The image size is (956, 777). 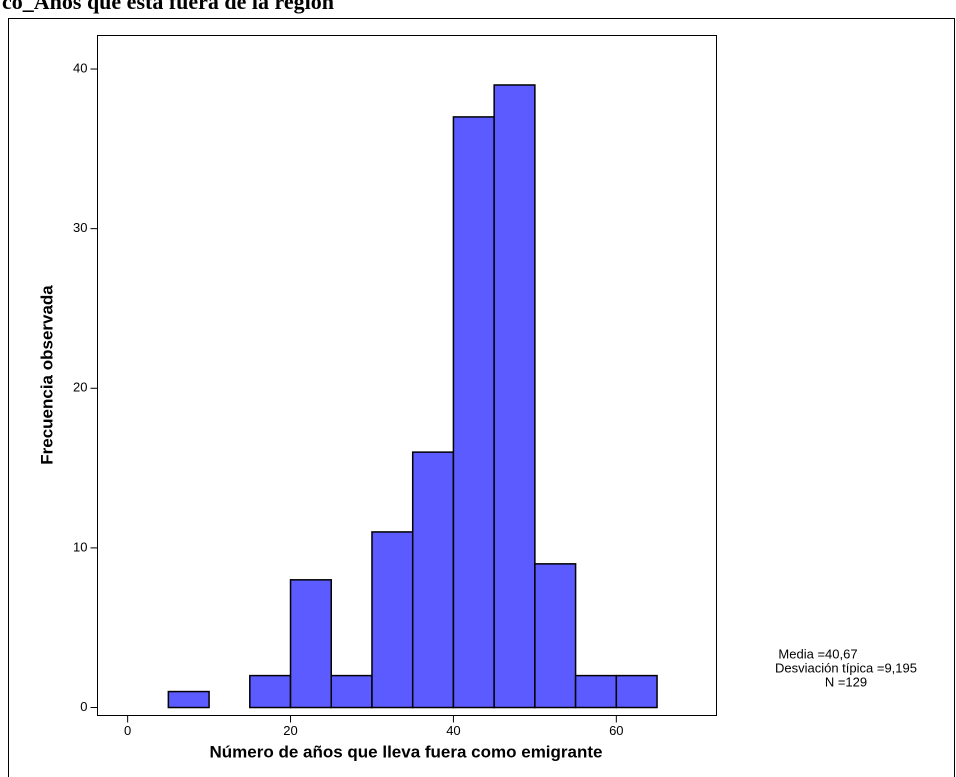 What do you see at coordinates (80, 546) in the screenshot?
I see `y-tick-label: 10` at bounding box center [80, 546].